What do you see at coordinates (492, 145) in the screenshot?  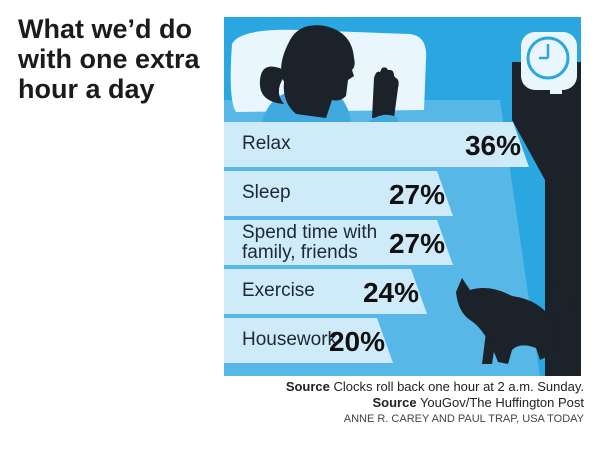 I see `bar-value-label: 36%` at bounding box center [492, 145].